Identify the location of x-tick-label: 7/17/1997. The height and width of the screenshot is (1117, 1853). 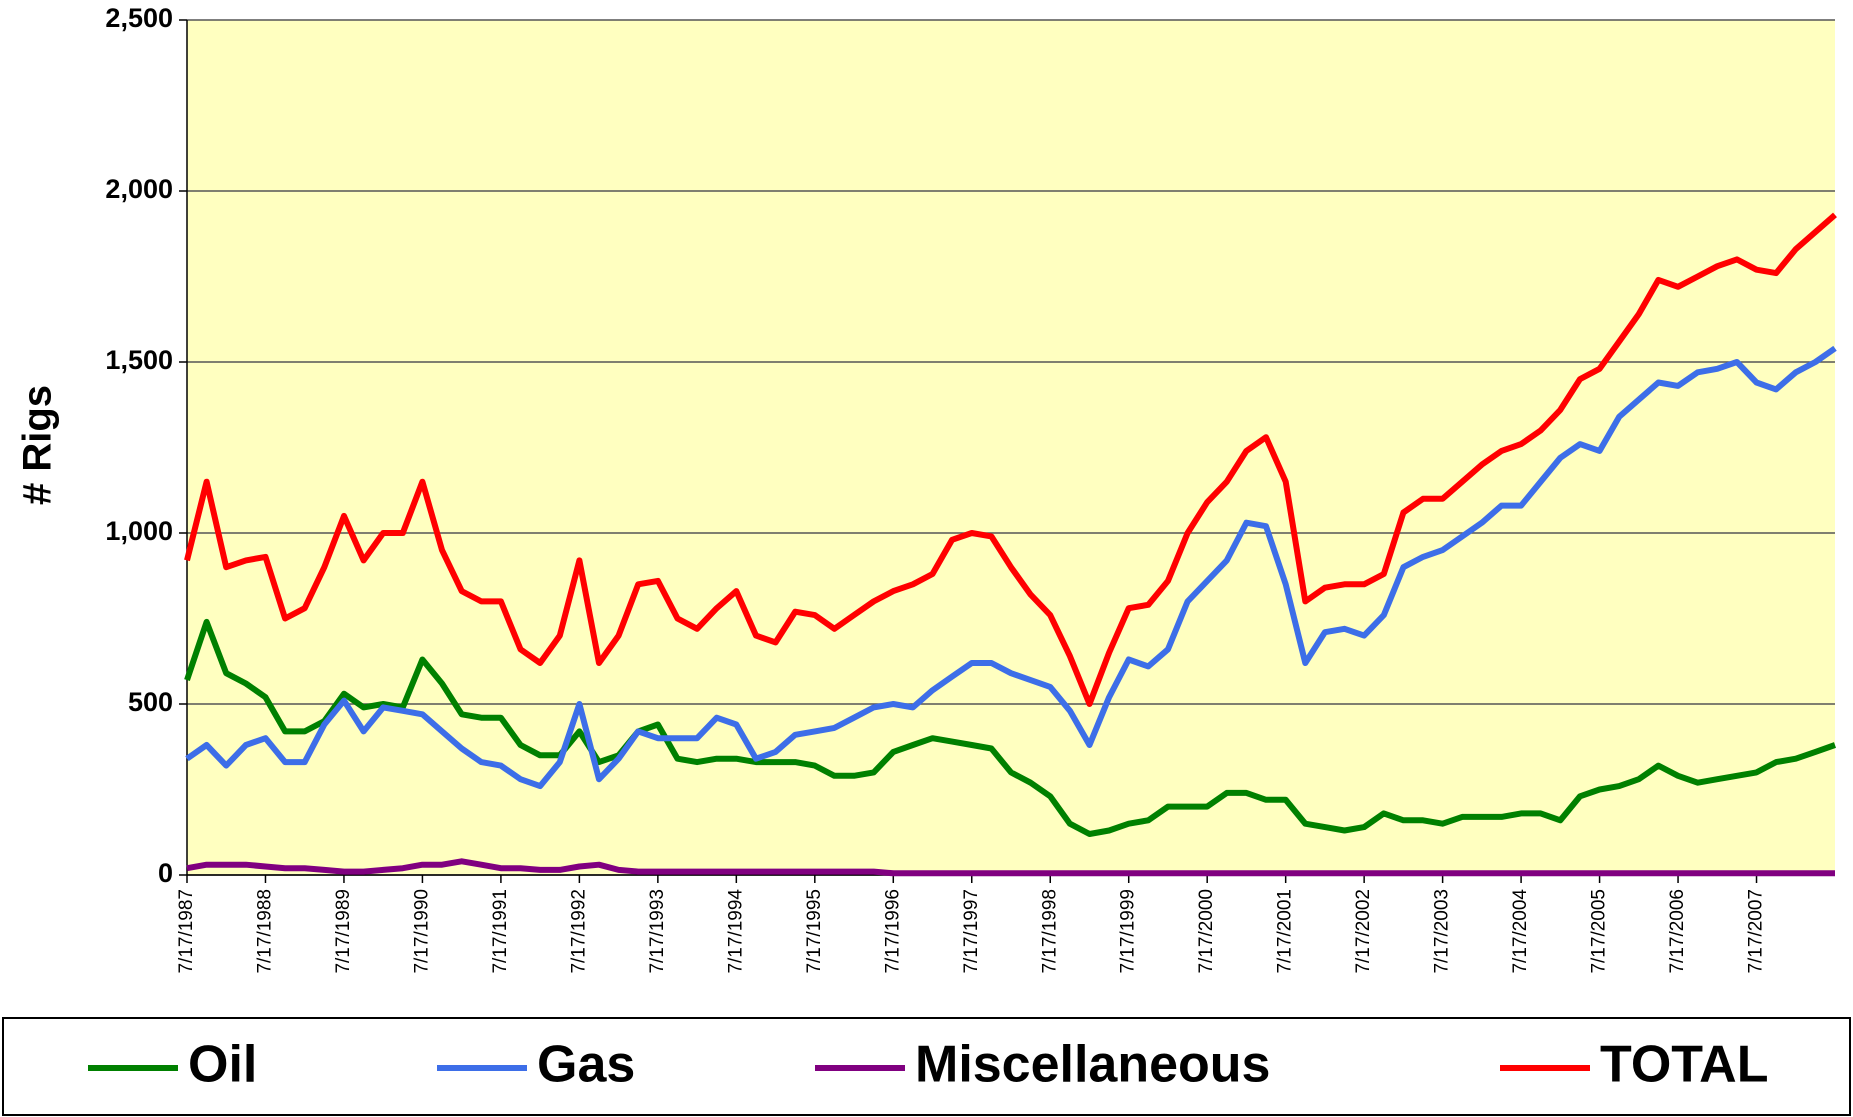
(971, 931).